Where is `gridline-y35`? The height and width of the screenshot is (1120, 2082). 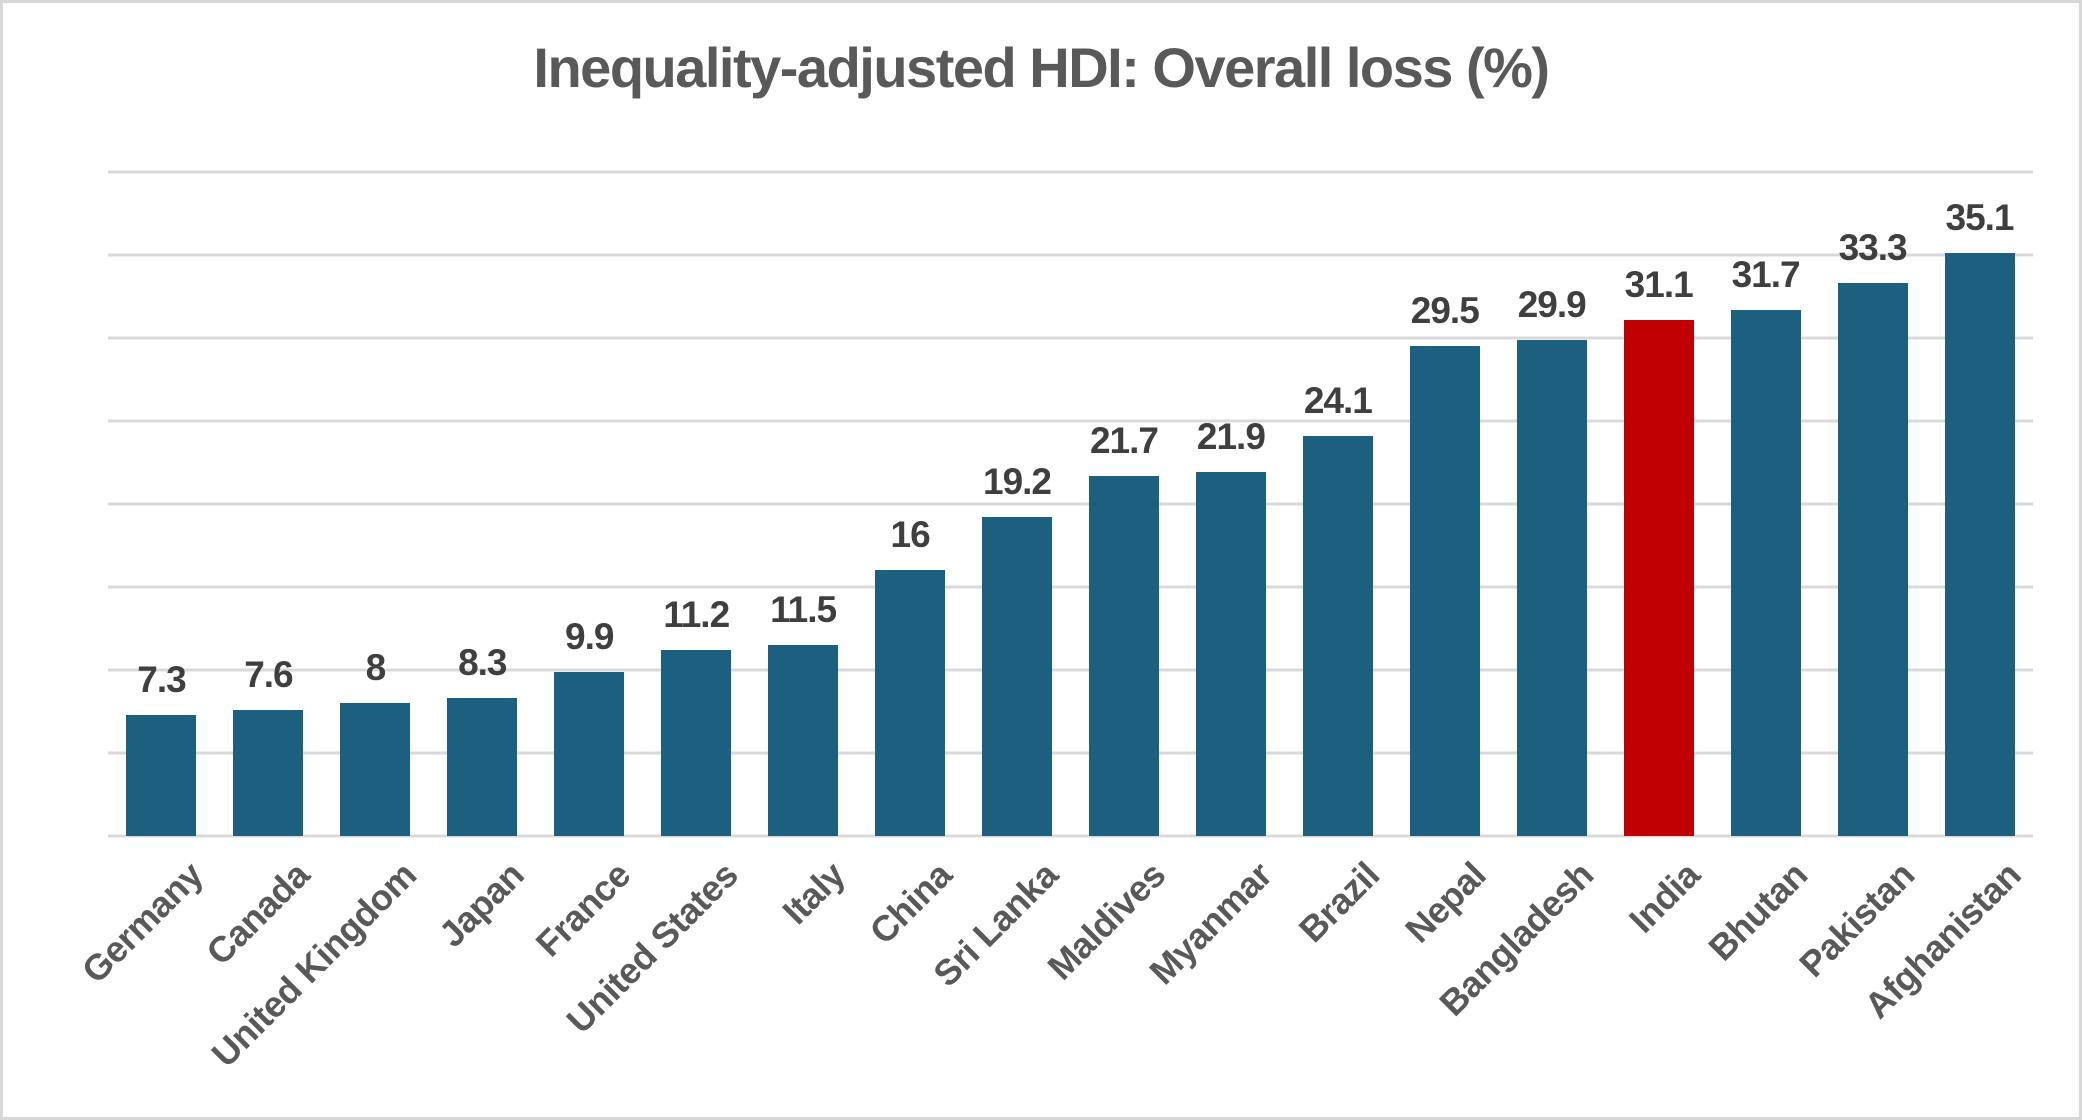 gridline-y35 is located at coordinates (1070, 255).